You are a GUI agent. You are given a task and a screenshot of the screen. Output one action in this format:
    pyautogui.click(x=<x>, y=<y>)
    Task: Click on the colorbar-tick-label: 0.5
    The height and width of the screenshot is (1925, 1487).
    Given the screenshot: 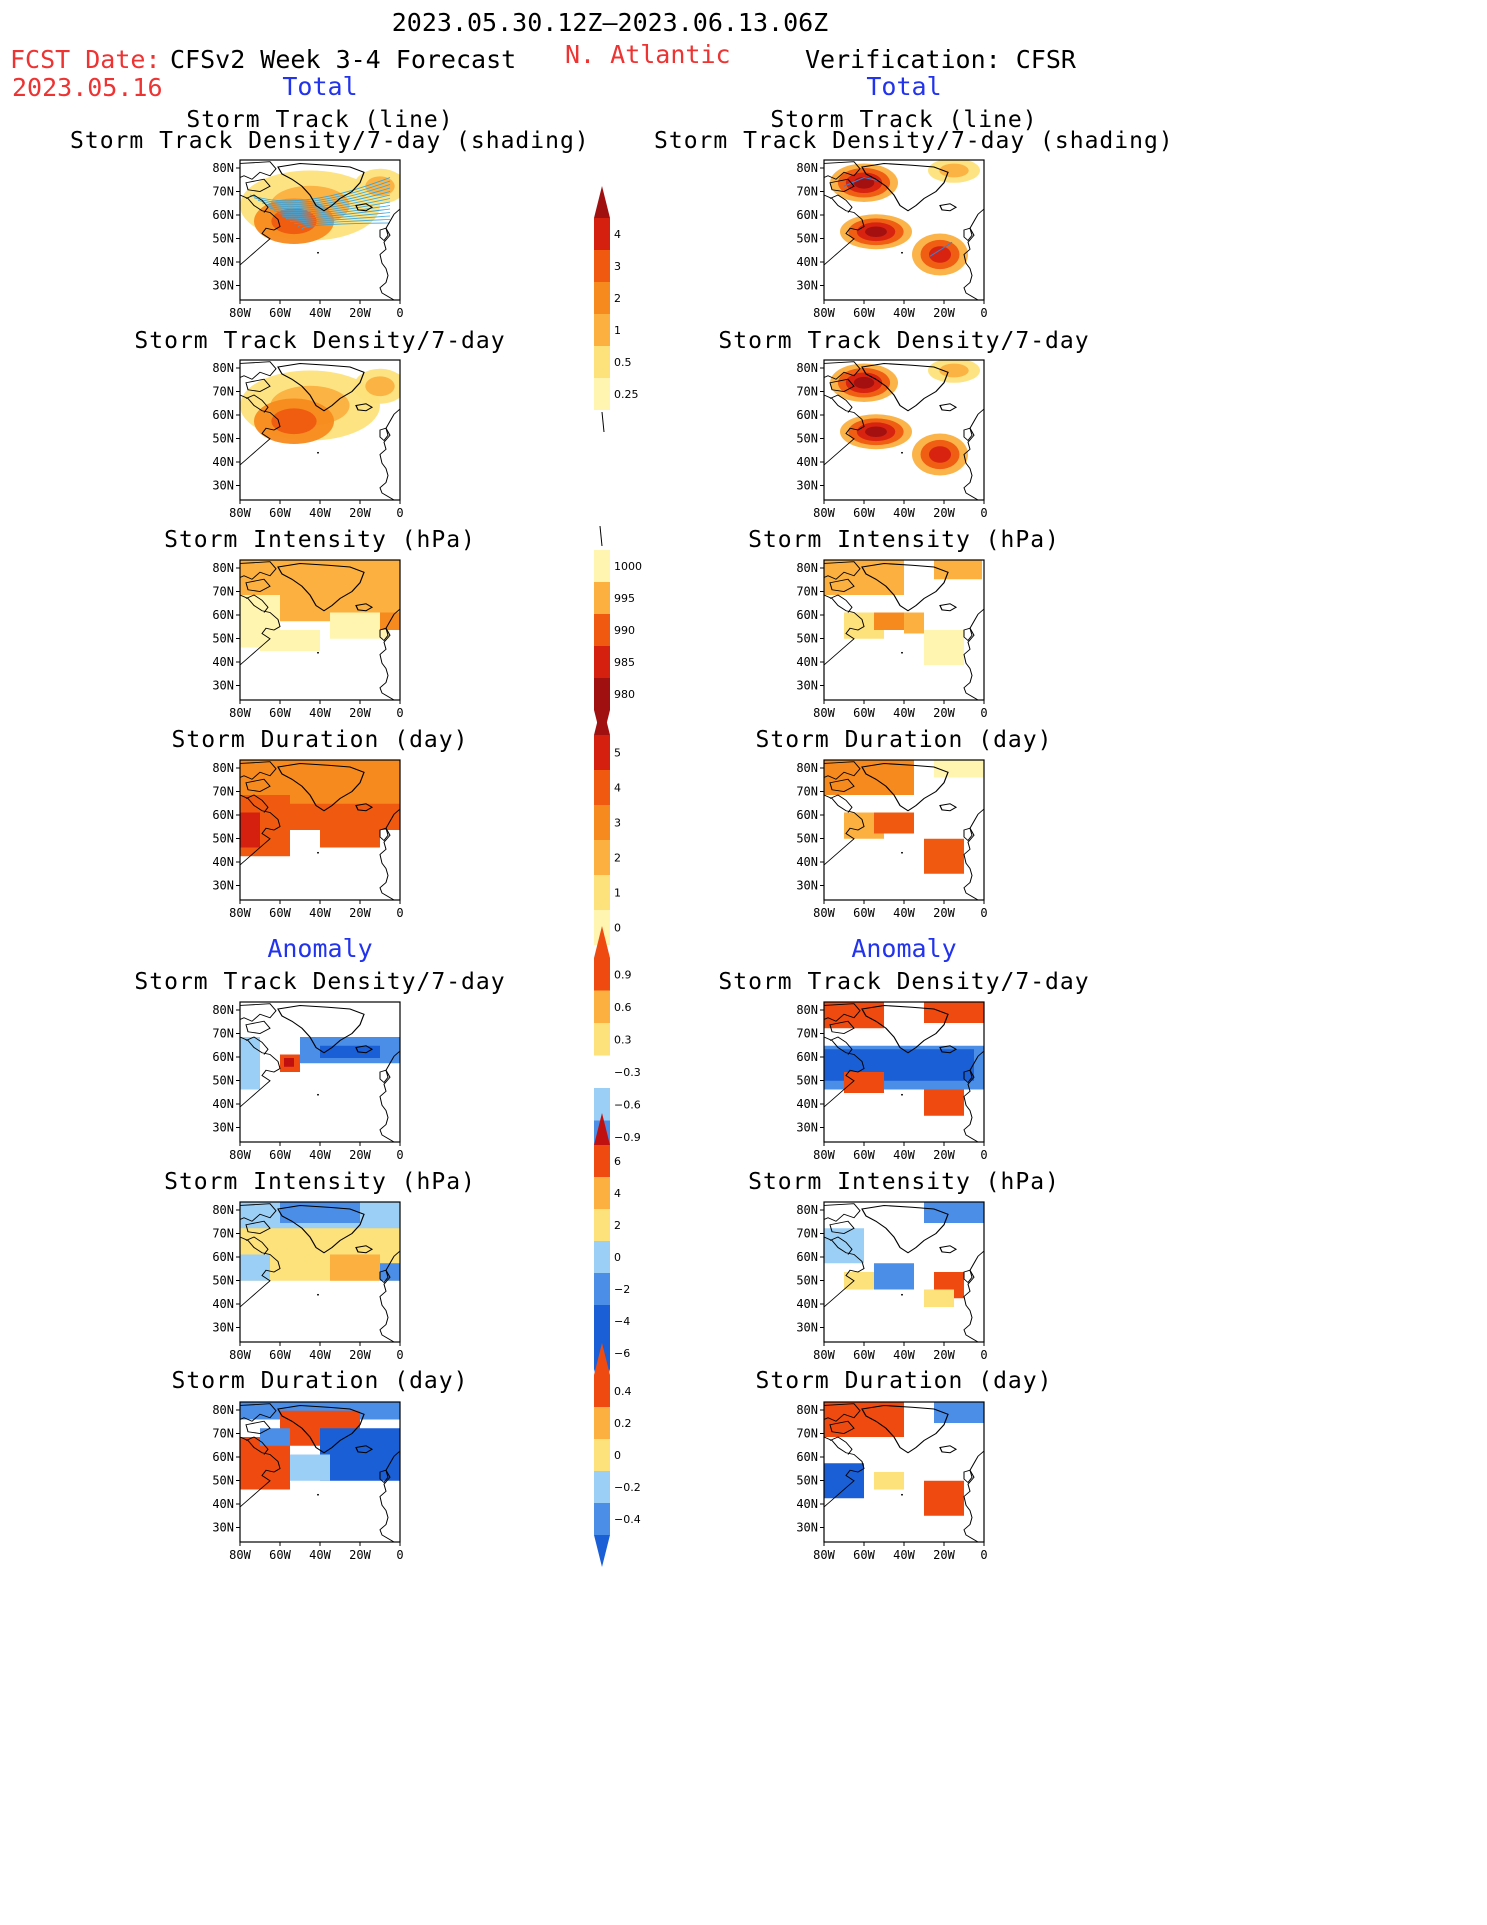 What is the action you would take?
    pyautogui.click(x=623, y=362)
    